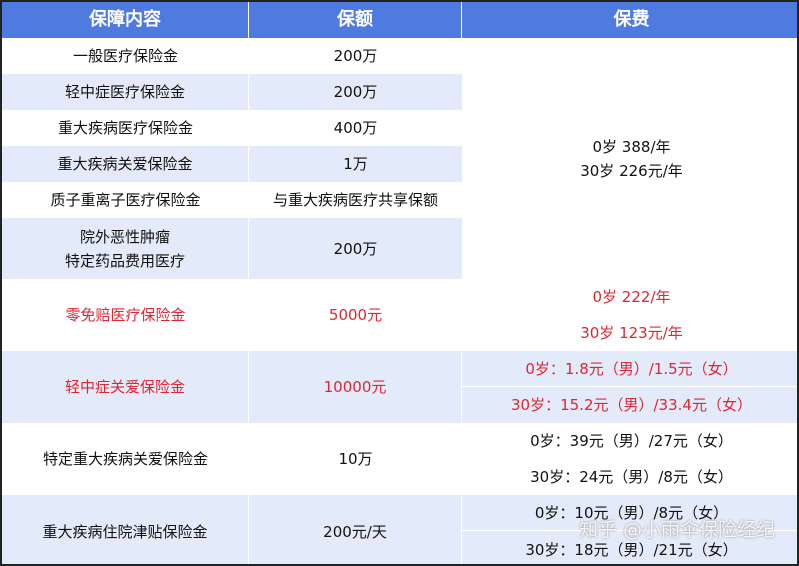 This screenshot has height=566, width=799. What do you see at coordinates (125, 20) in the screenshot?
I see `header-coverage: 保障内容` at bounding box center [125, 20].